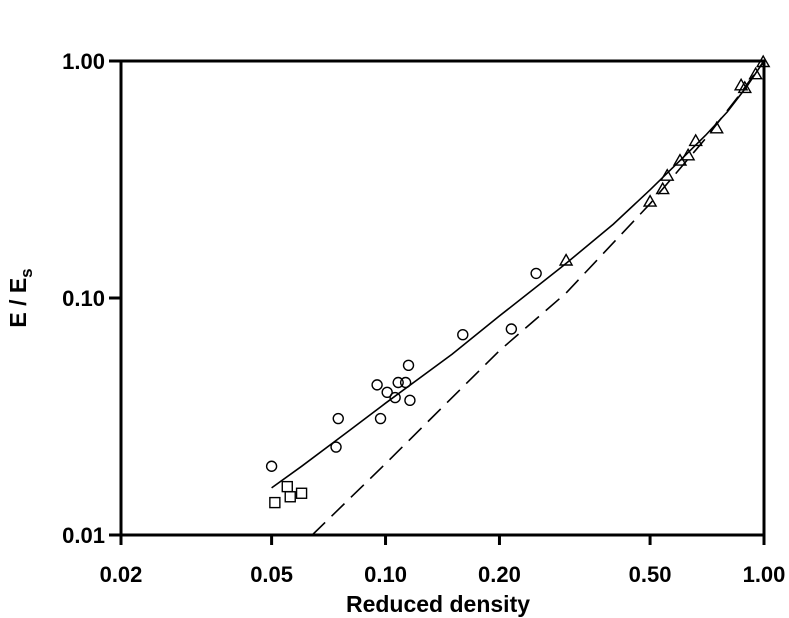  I want to click on y-tick-label: 0.10, so click(83, 298).